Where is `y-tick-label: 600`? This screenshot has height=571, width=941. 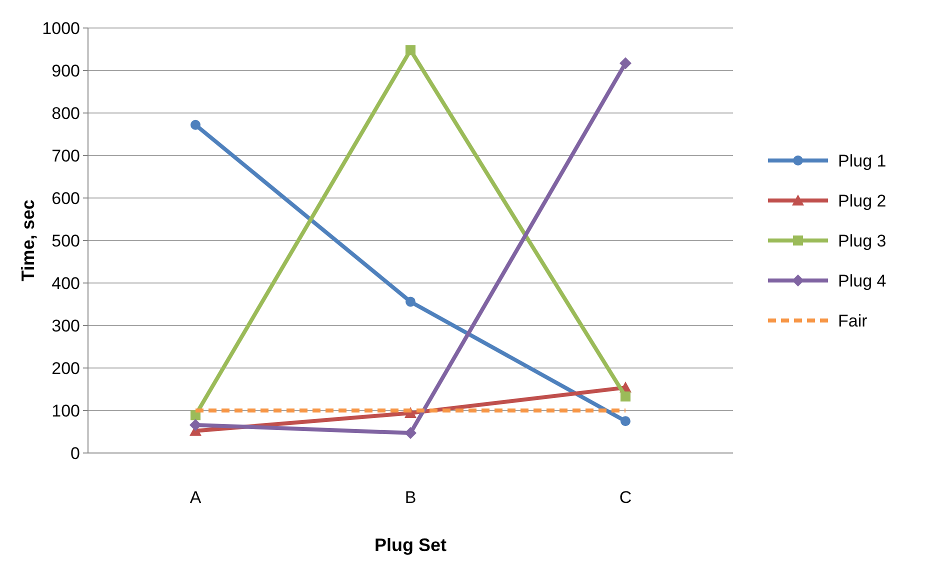 y-tick-label: 600 is located at coordinates (66, 198).